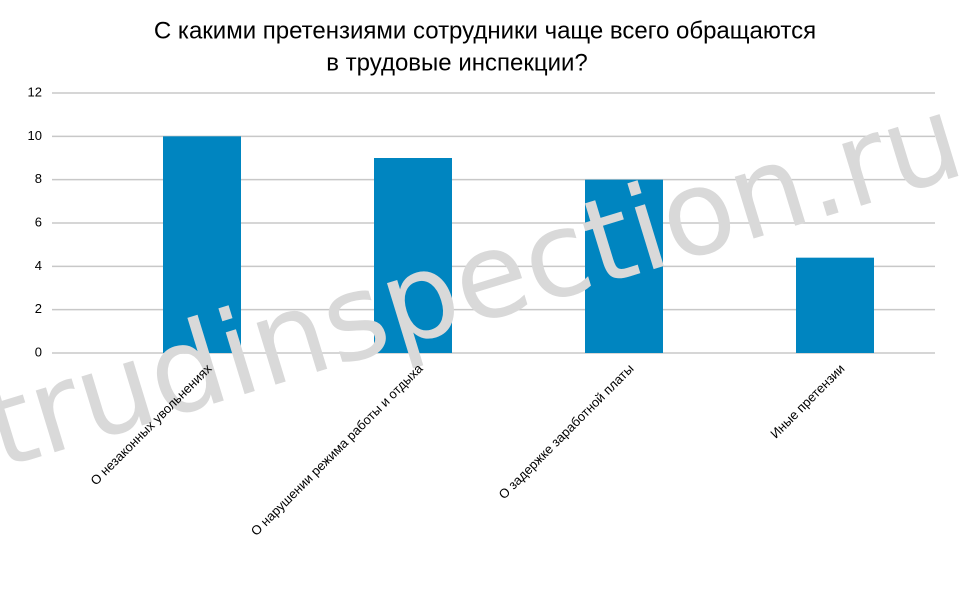 This screenshot has width=960, height=600. I want to click on x-tick-label: О задержке заработной платы, so click(565, 431).